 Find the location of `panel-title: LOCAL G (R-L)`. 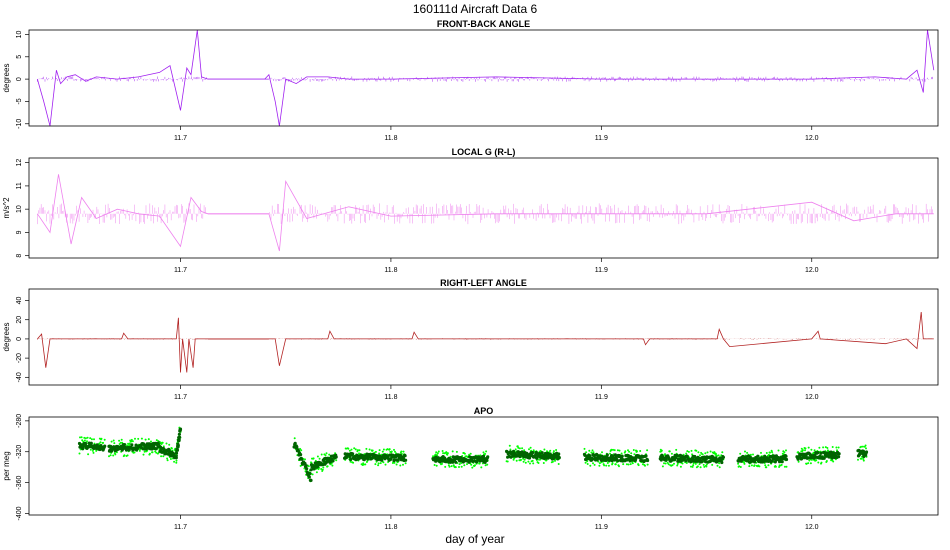

panel-title: LOCAL G (R-L) is located at coordinates (484, 152).